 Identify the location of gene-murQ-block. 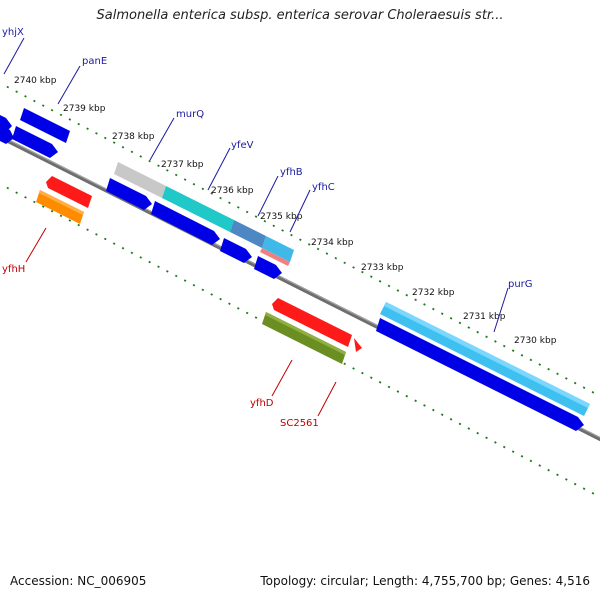
(140, 180).